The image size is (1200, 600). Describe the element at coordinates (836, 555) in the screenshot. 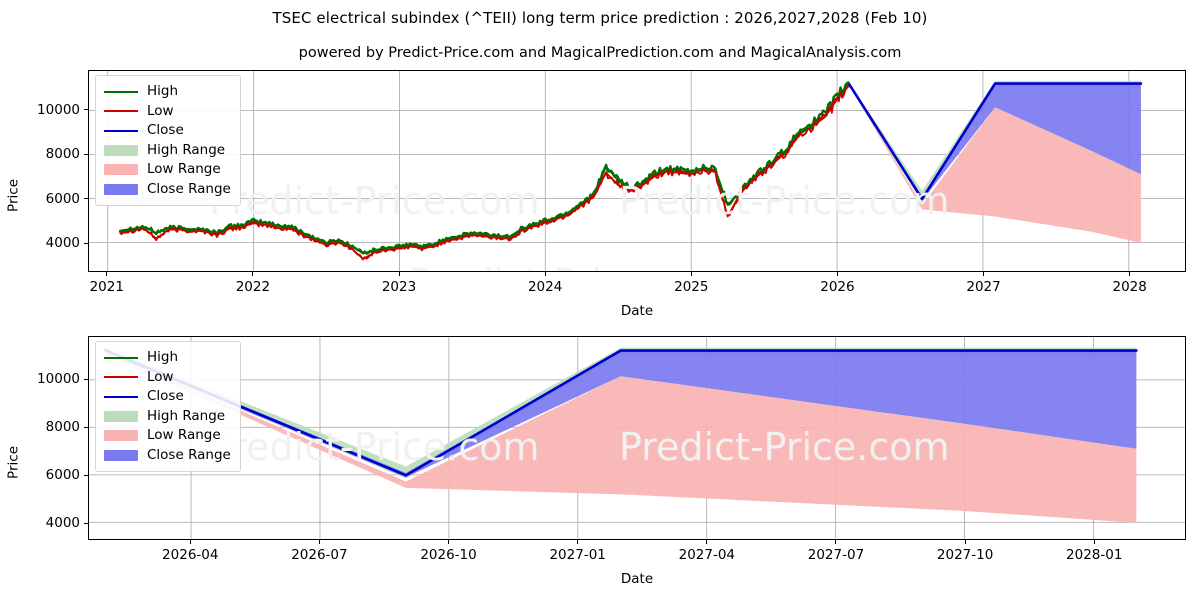

I see `x-tick-label: 2027-07` at that location.